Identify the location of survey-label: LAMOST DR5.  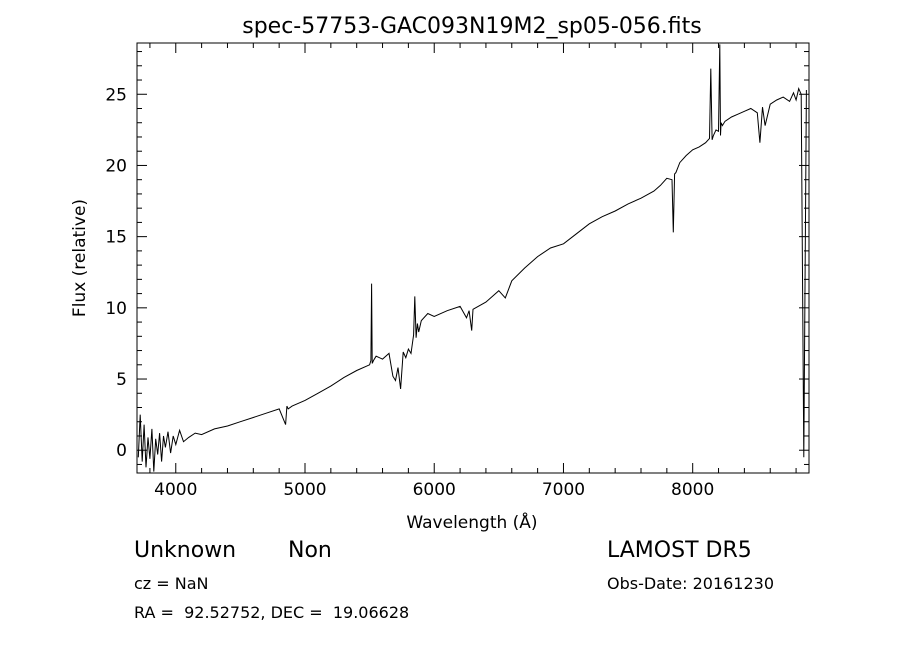
(679, 550).